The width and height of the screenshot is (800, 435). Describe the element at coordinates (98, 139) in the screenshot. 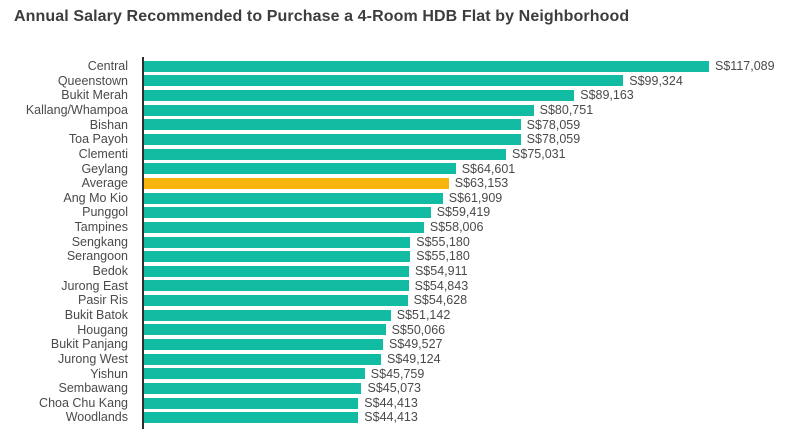

I see `category-label: Toa Payoh` at that location.